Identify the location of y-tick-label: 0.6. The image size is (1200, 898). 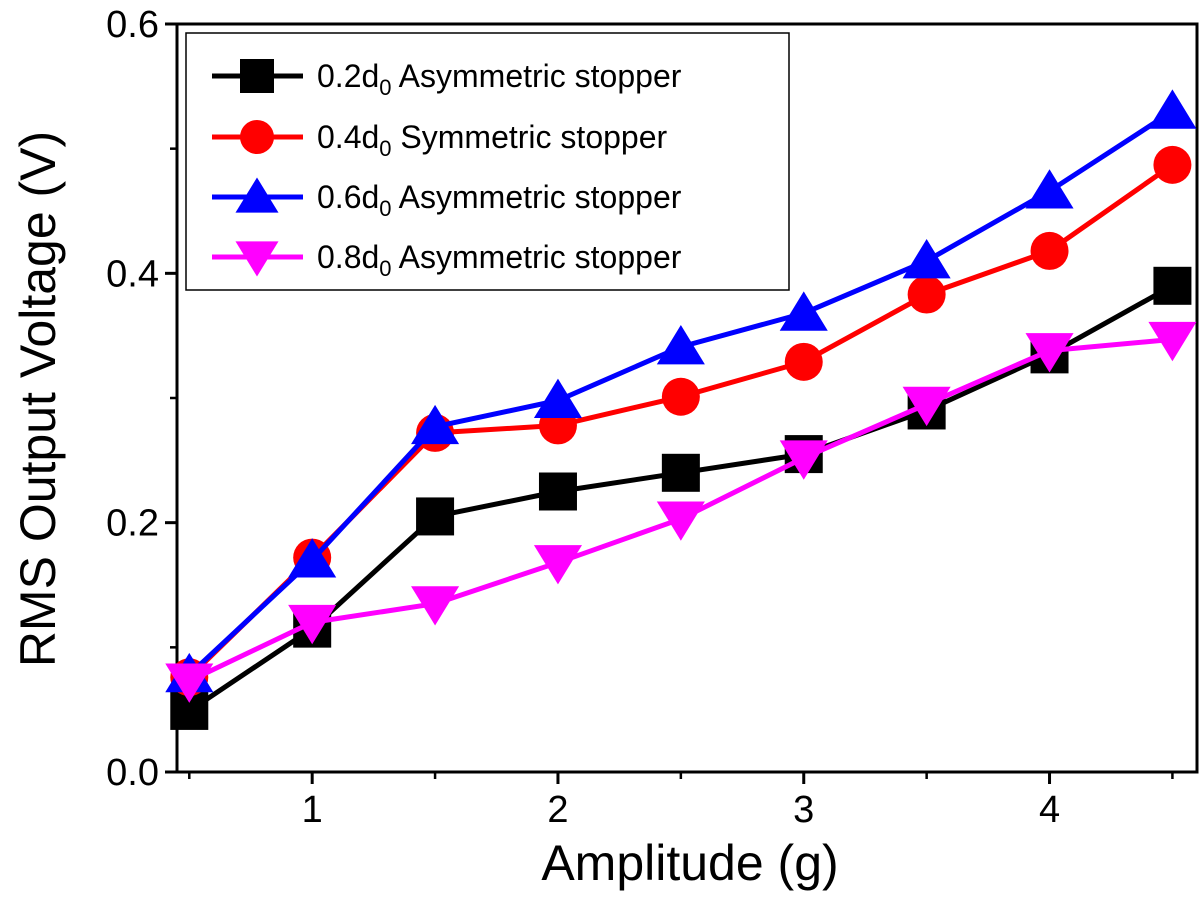
(132, 25).